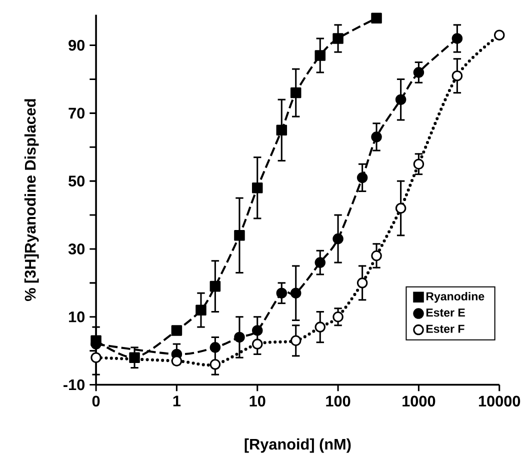 This screenshot has height=457, width=525. Describe the element at coordinates (76, 181) in the screenshot. I see `y-tick-label: 50` at that location.